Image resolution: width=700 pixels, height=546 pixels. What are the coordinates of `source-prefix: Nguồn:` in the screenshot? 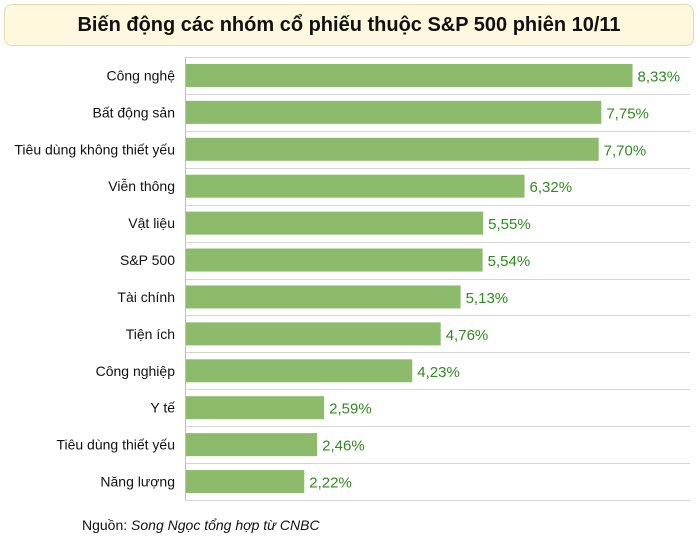 It's located at (107, 525).